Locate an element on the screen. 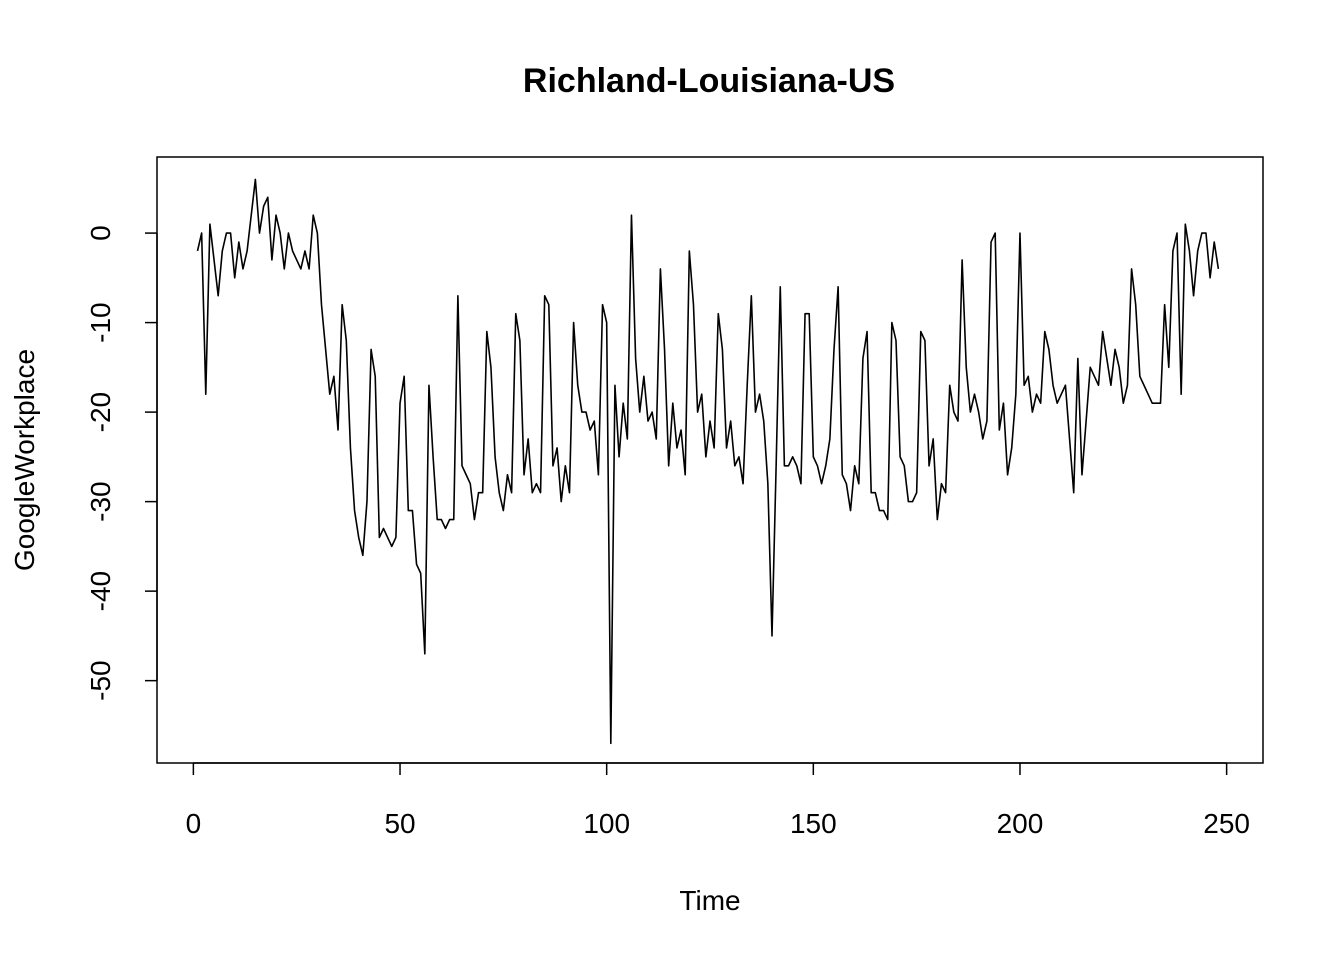 This screenshot has height=960, width=1344. y-axis: 0 -10 -20 -30 -40 -50 is located at coordinates (121, 463).